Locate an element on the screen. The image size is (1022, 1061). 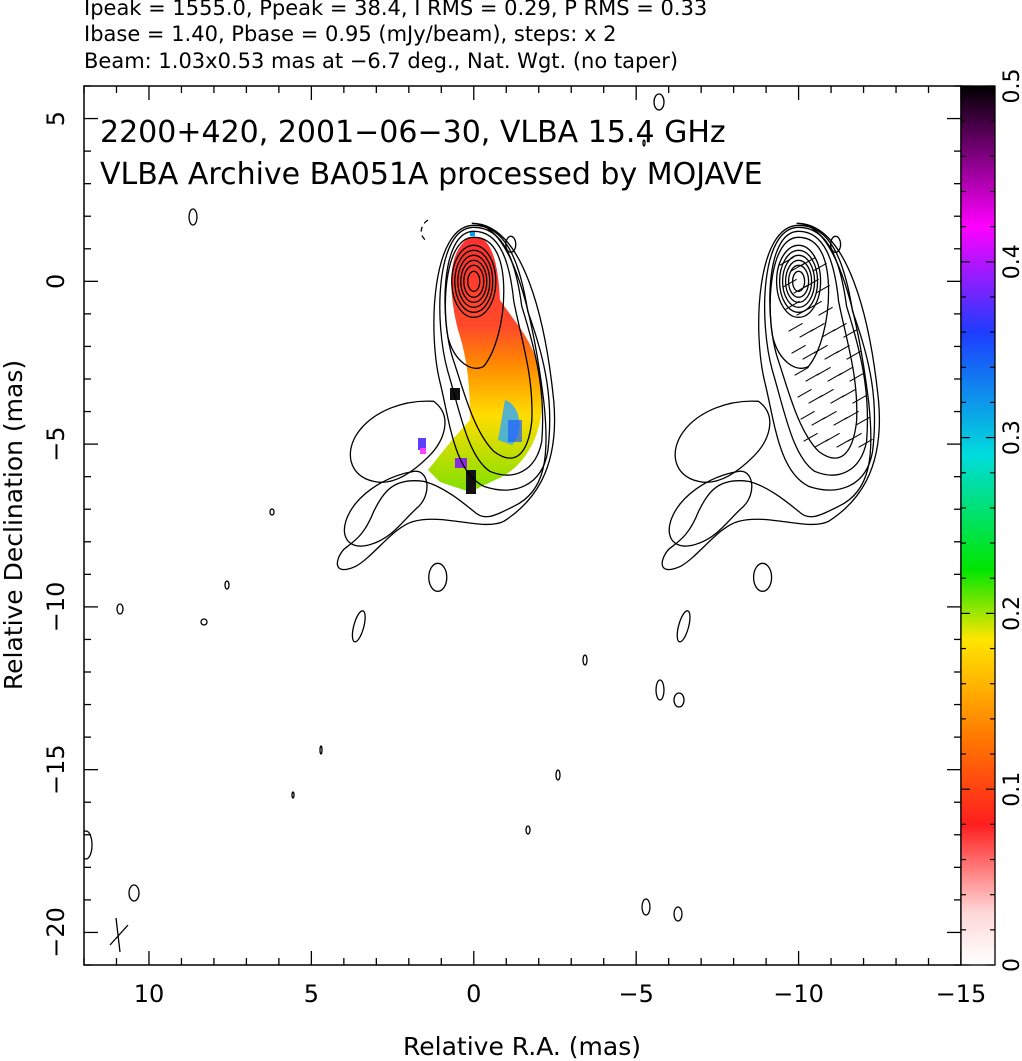
colorbar-tick-label: 0.1 is located at coordinates (1011, 789).